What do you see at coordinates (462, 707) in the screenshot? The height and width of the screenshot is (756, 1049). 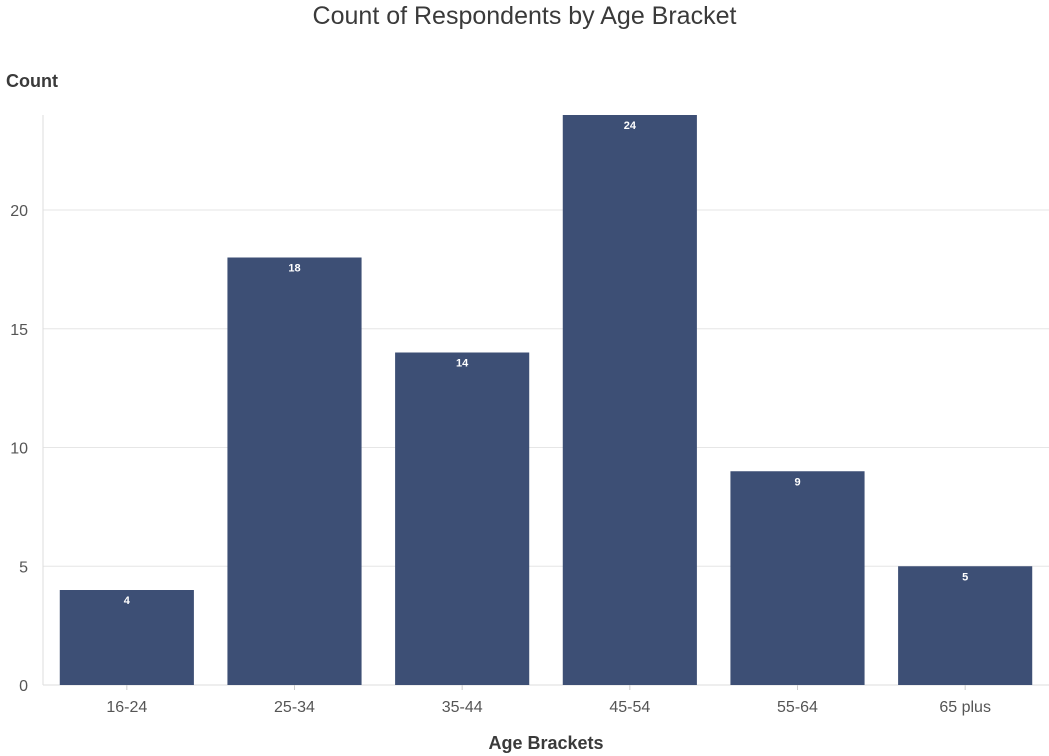 I see `x-tick-label: 35-44` at bounding box center [462, 707].